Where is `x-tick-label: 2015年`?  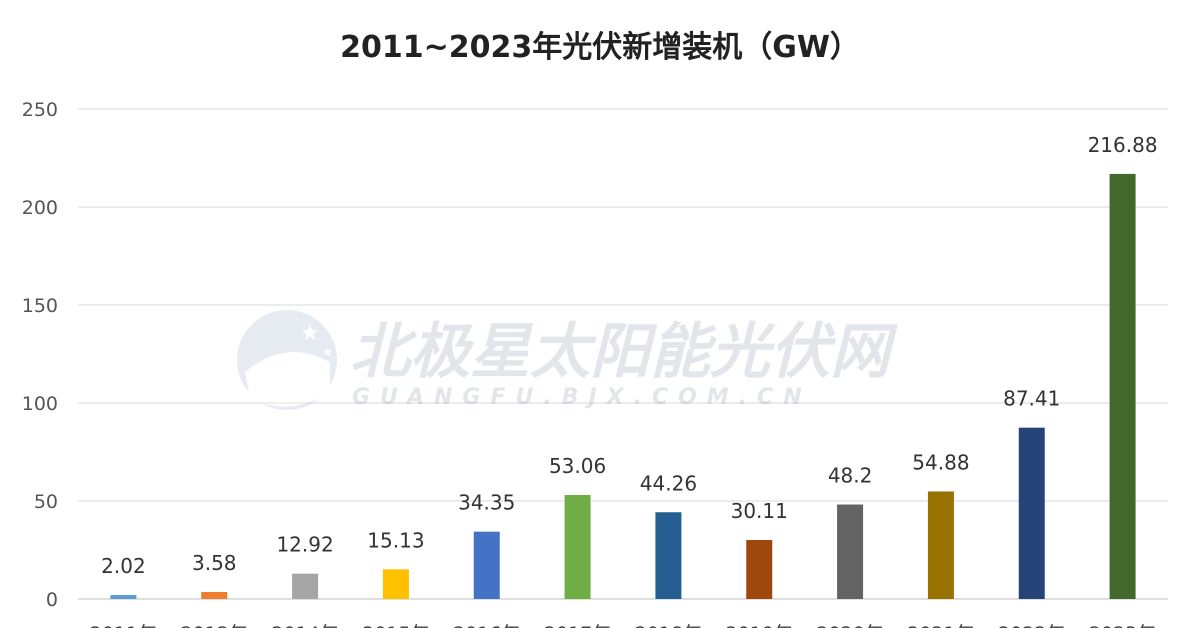 x-tick-label: 2015年 is located at coordinates (395, 625).